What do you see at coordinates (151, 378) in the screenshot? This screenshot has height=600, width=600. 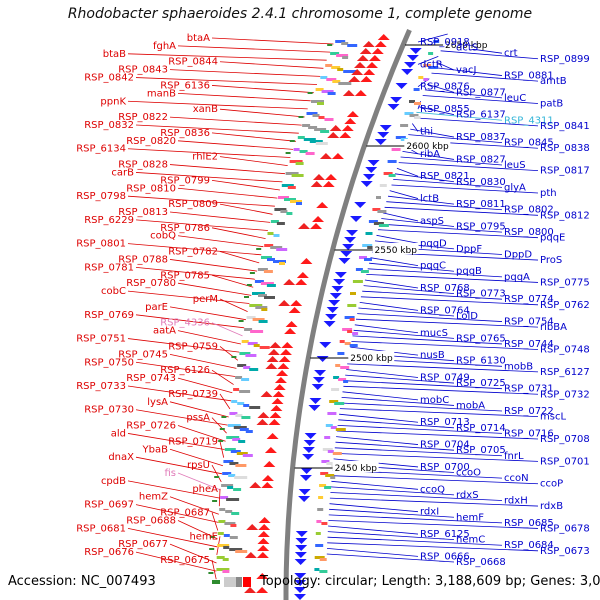 I see `gene-label-left: RSP_0743` at bounding box center [151, 378].